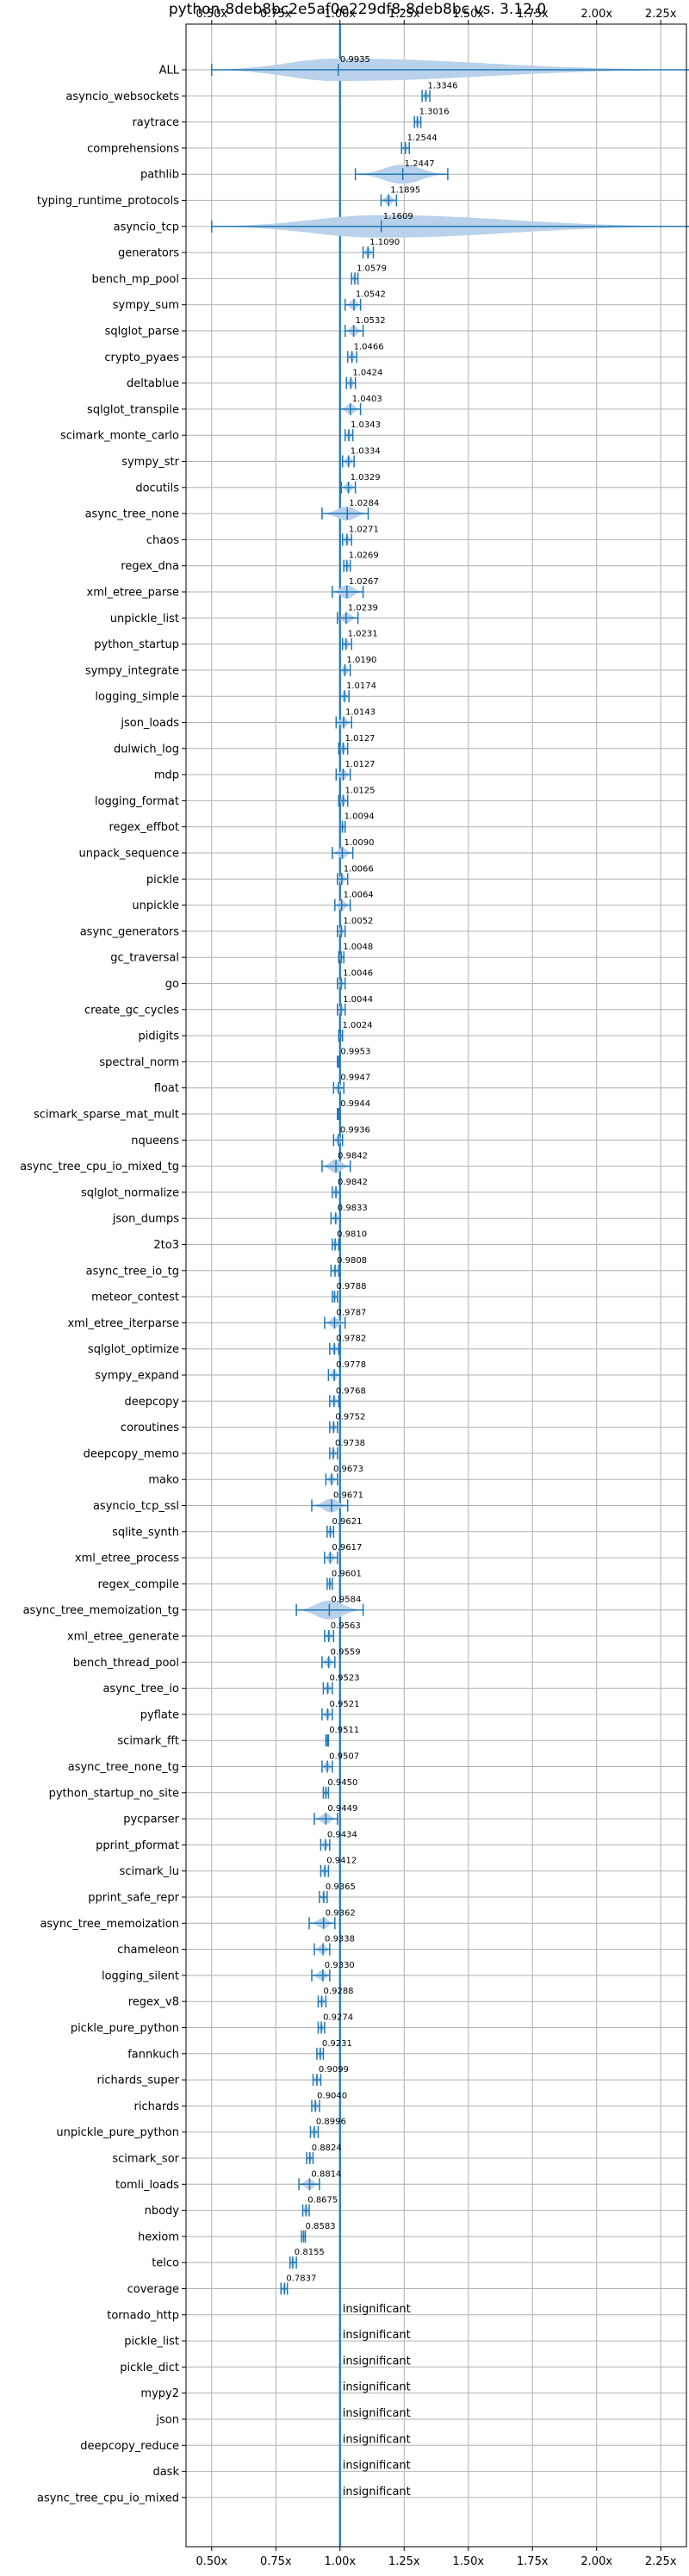 This screenshot has height=2576, width=689. I want to click on value-label: 0.9788, so click(351, 1287).